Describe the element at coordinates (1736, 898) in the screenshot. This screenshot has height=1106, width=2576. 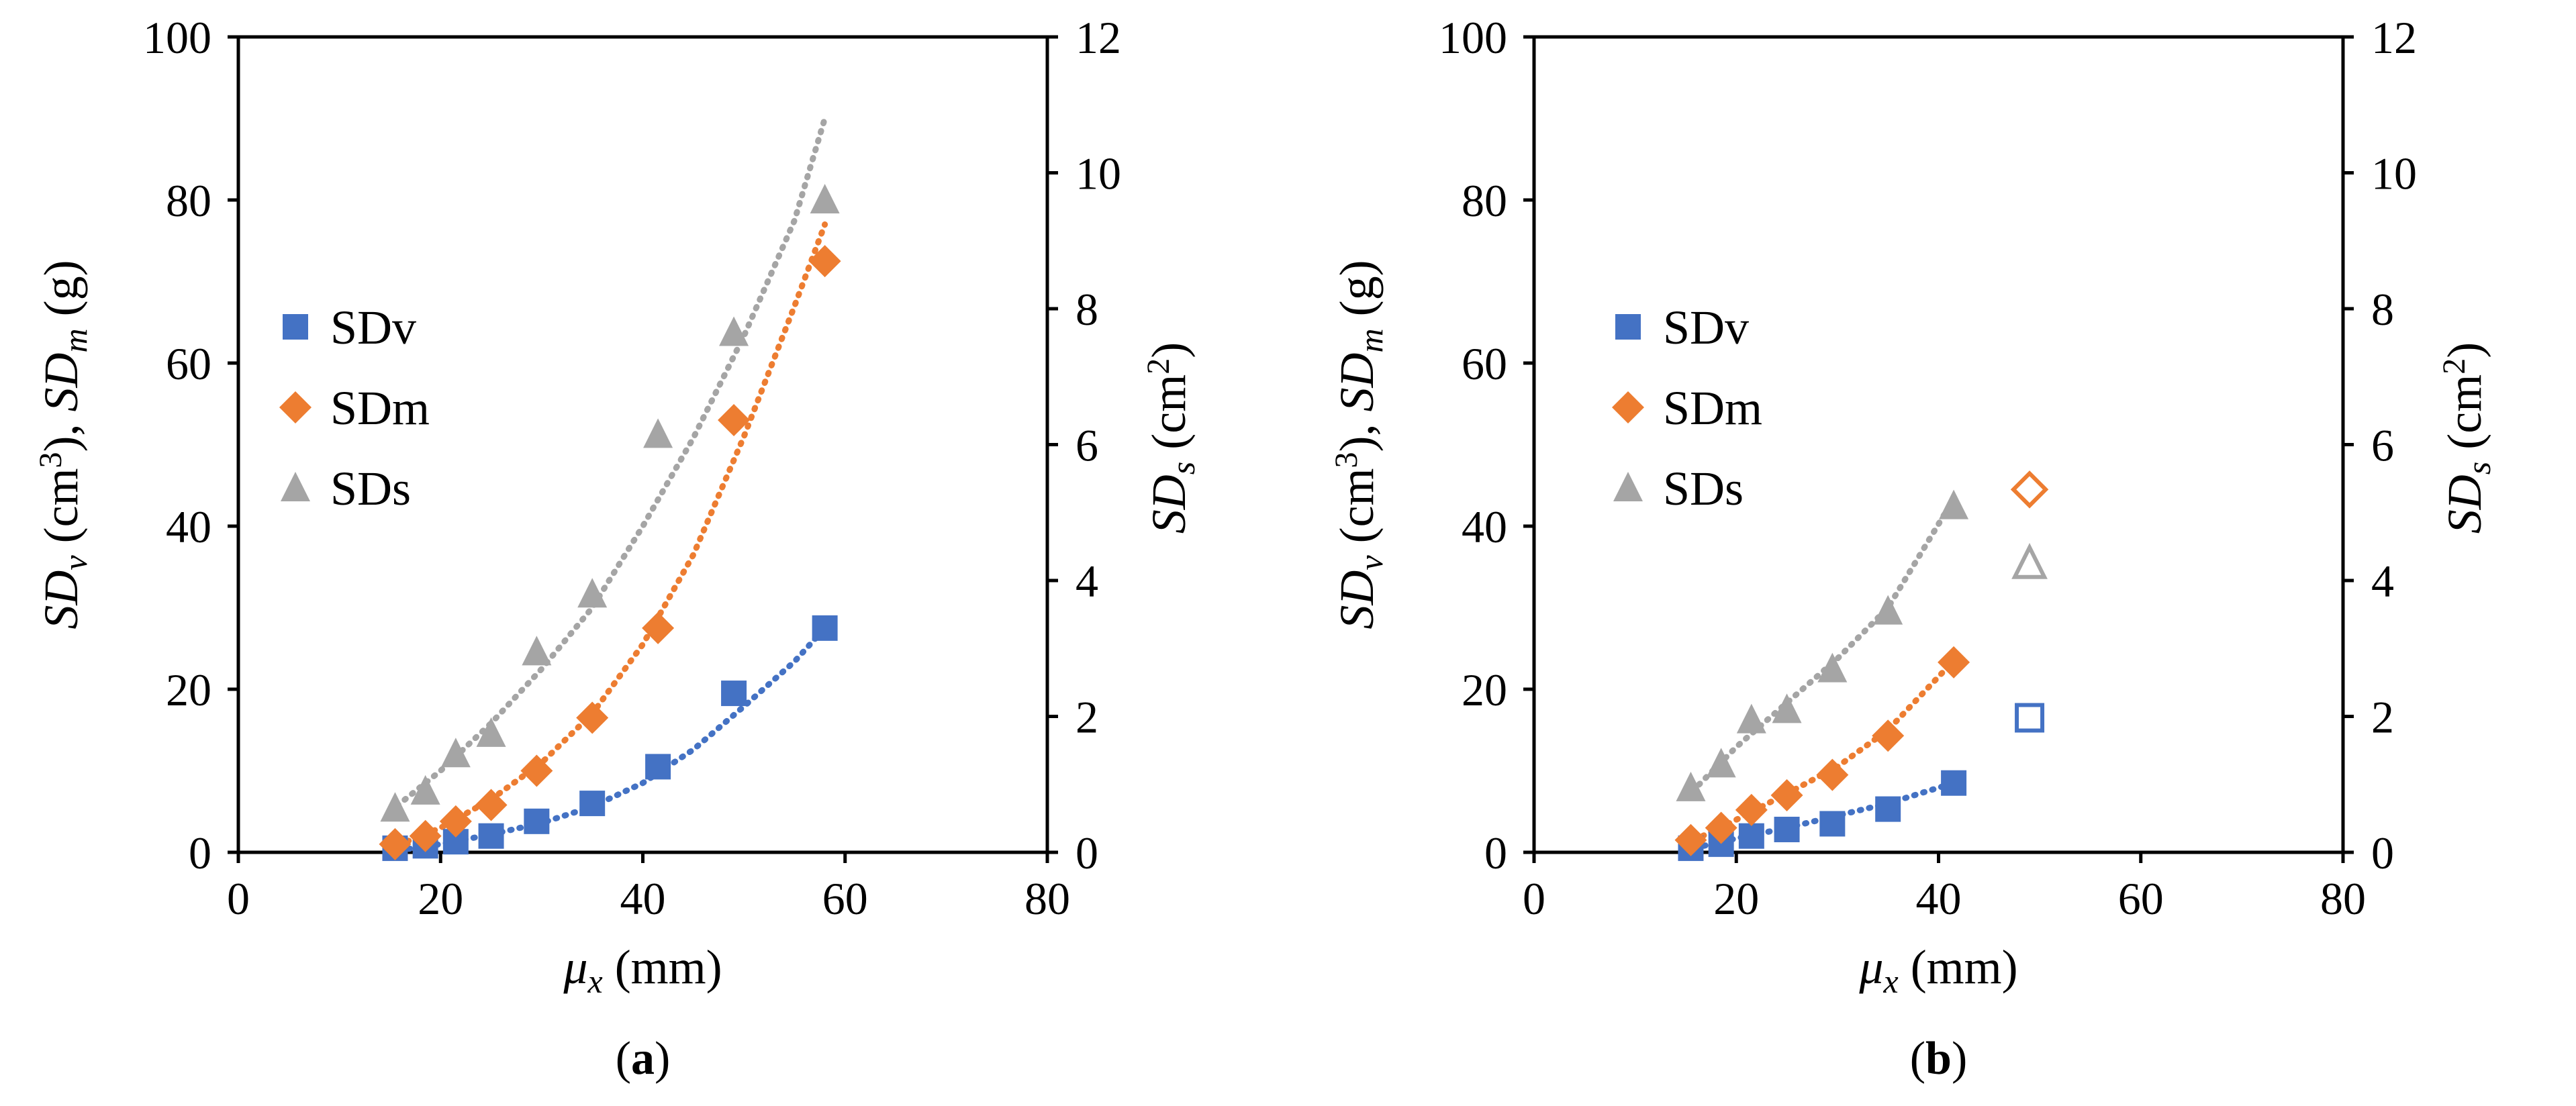
I see `x-tick-label: 20` at that location.